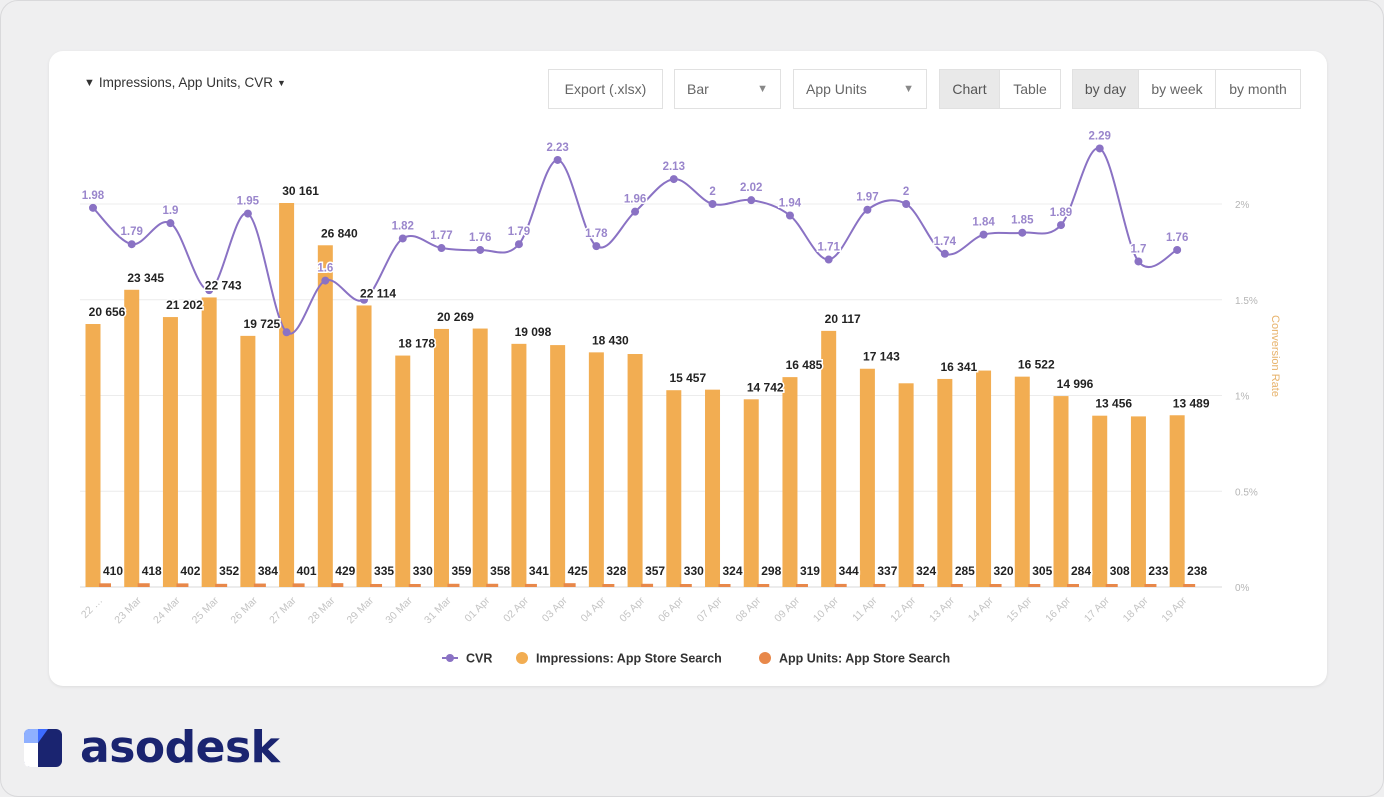  What do you see at coordinates (887, 571) in the screenshot?
I see `unit-data-label: 337` at bounding box center [887, 571].